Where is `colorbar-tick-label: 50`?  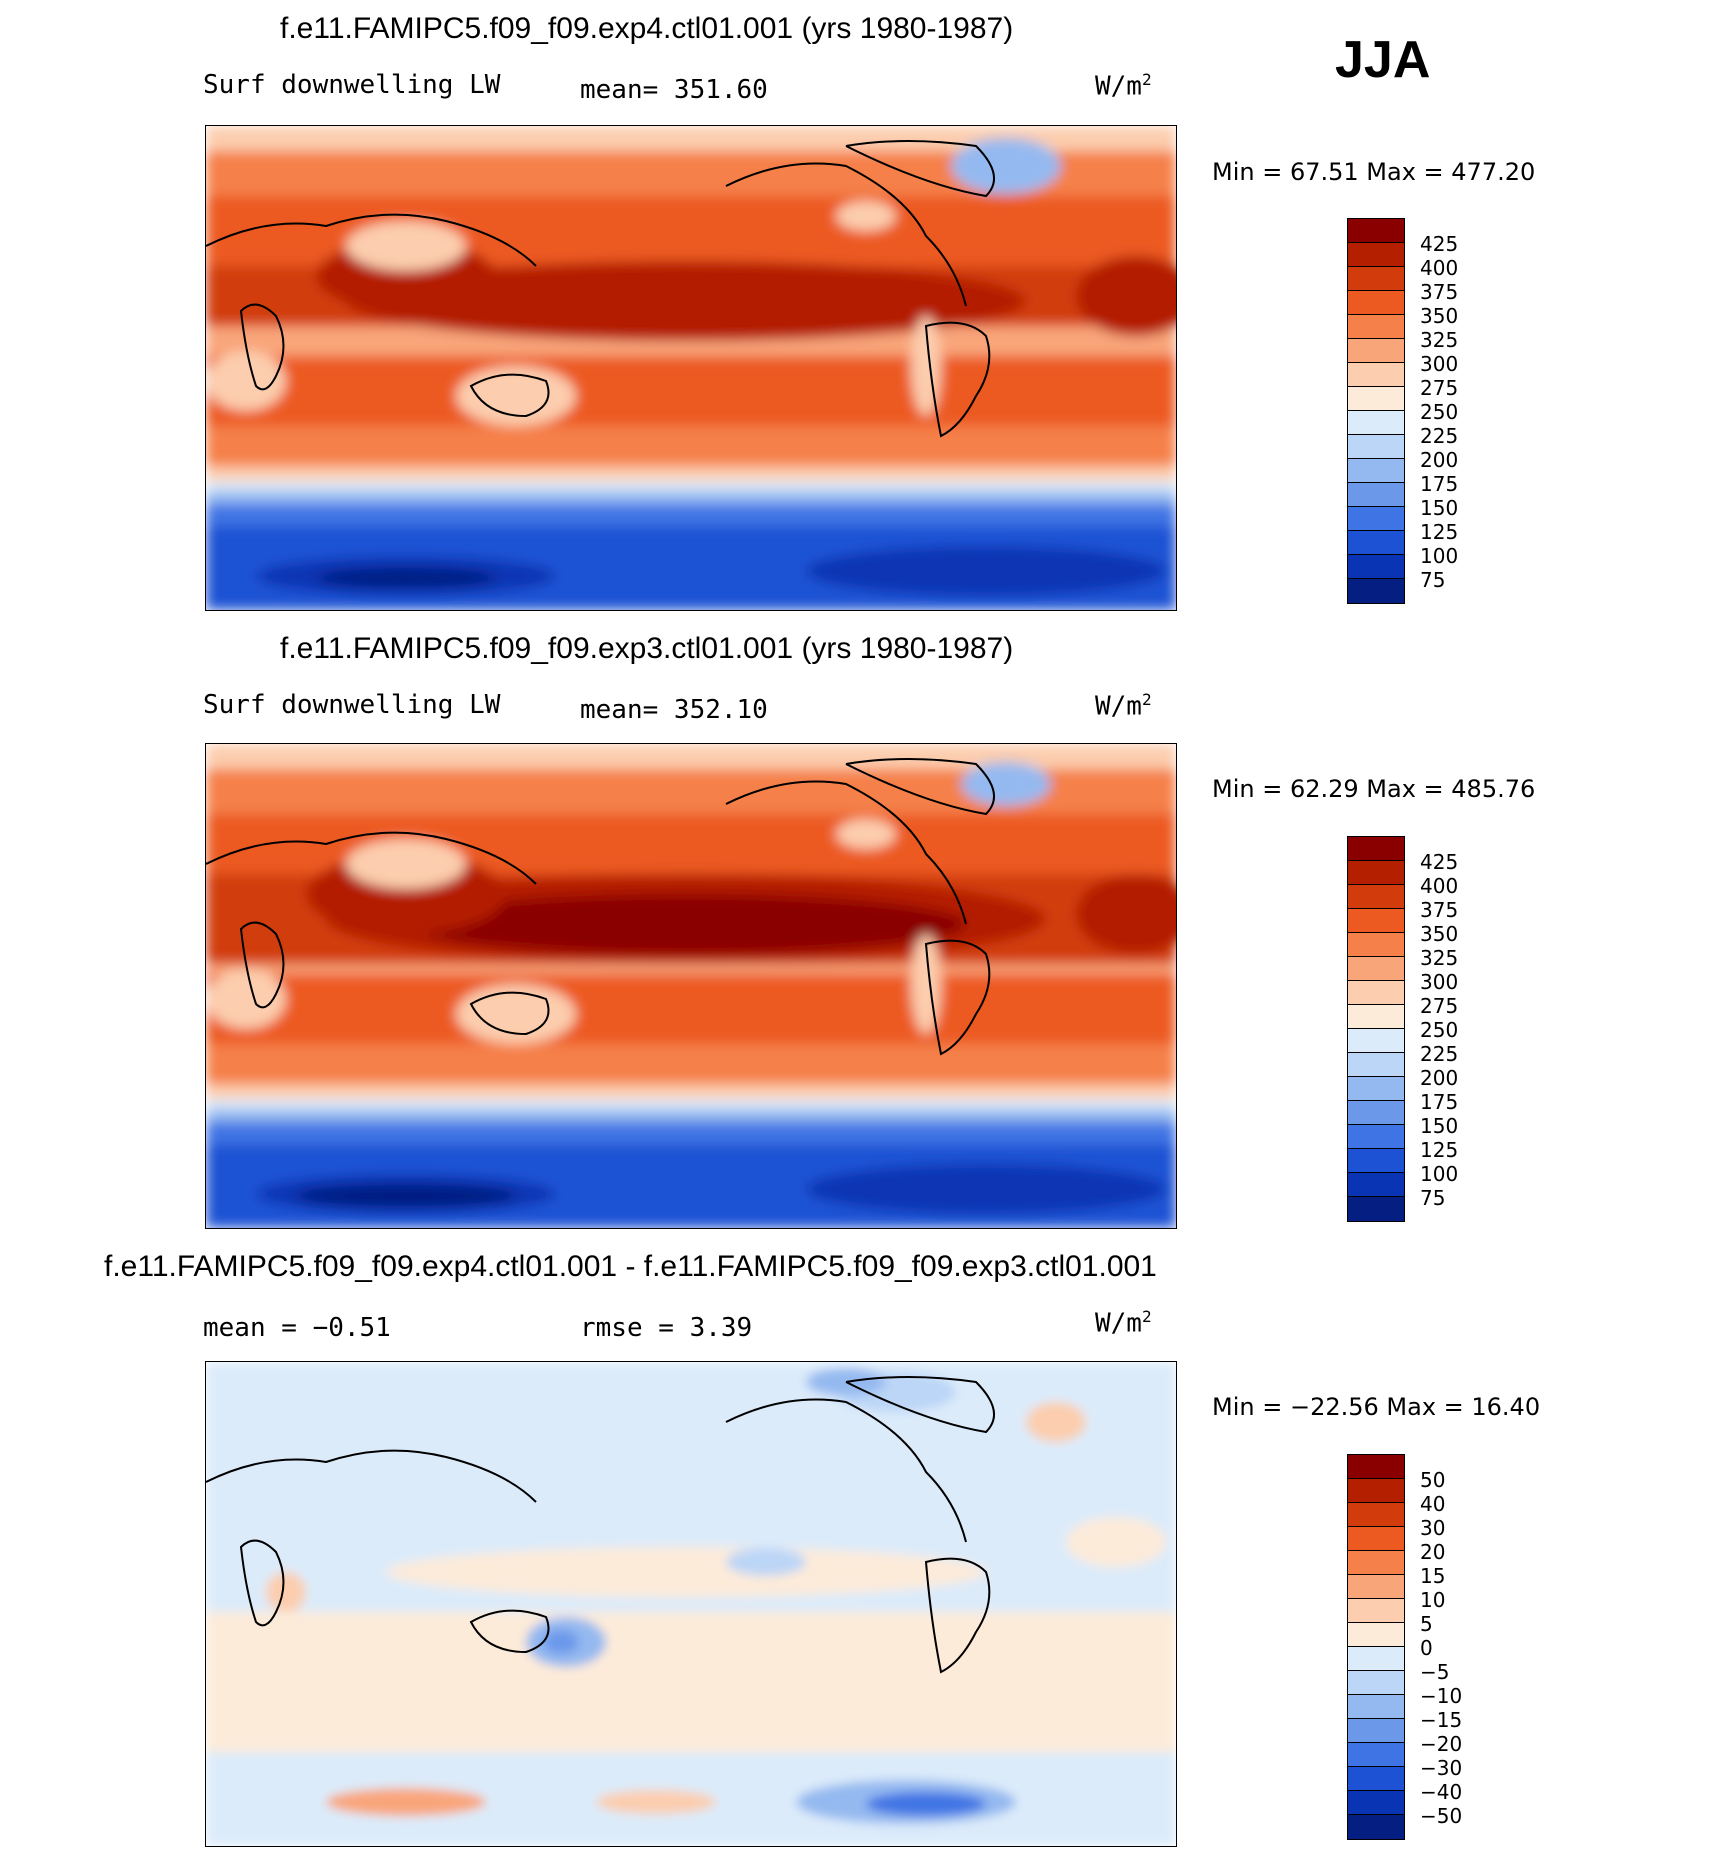
colorbar-tick-label: 50 is located at coordinates (1433, 1480).